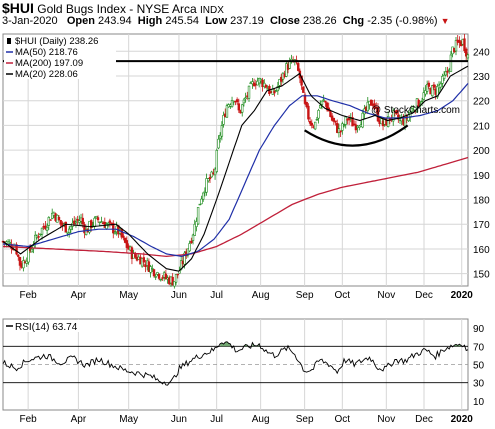 The width and height of the screenshot is (495, 429). I want to click on x-tick-label: Jun, so click(179, 419).